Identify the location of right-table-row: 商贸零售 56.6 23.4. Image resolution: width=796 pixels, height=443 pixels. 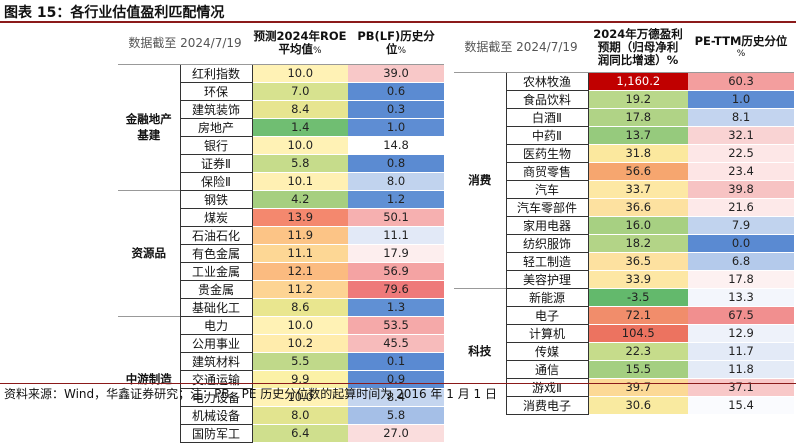
(624, 171).